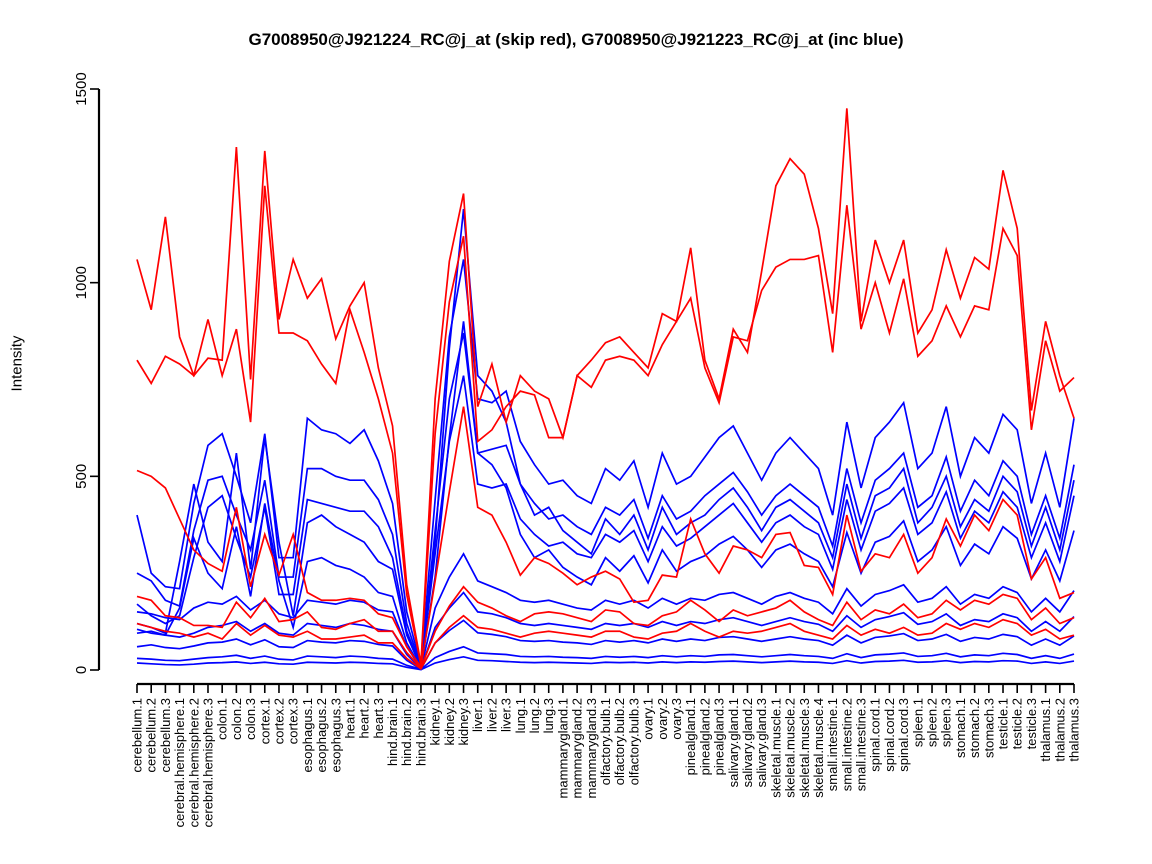 The height and width of the screenshot is (864, 1152). I want to click on x-tick-label: cerebral.hemisphere.2, so click(193, 762).